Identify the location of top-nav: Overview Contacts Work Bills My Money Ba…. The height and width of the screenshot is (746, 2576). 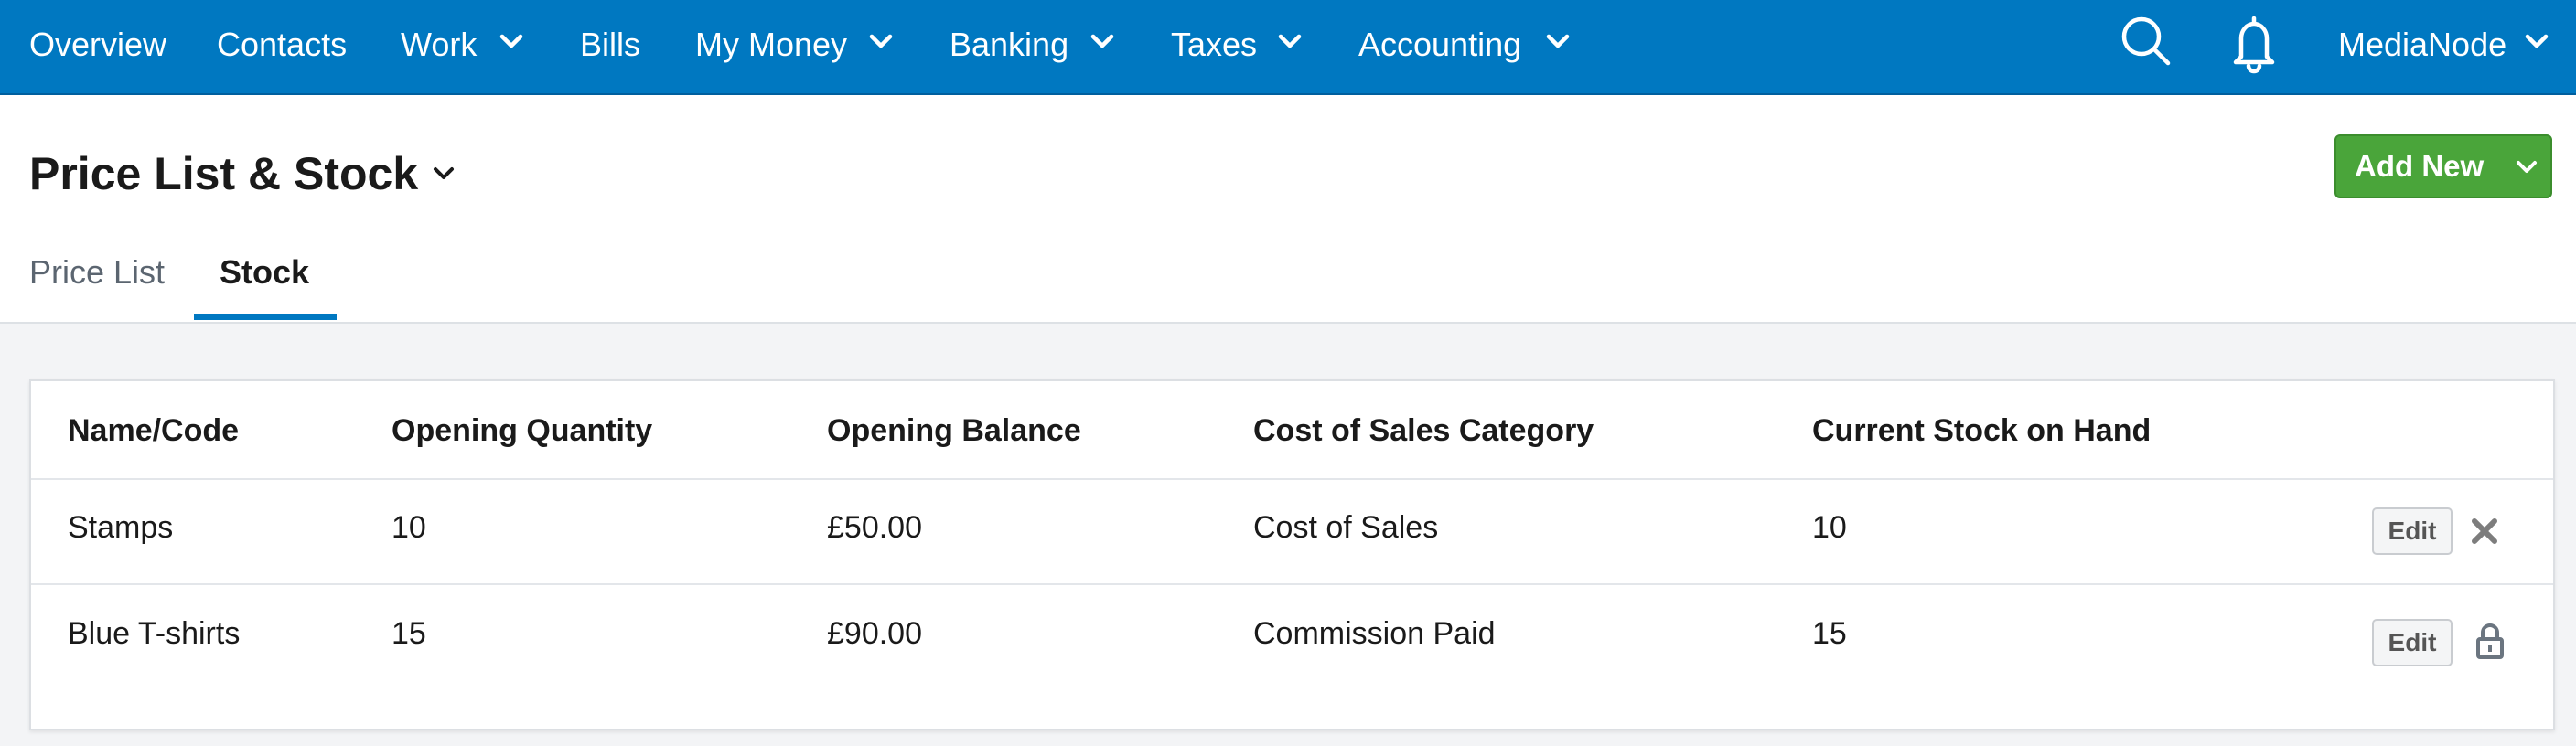
(1288, 47).